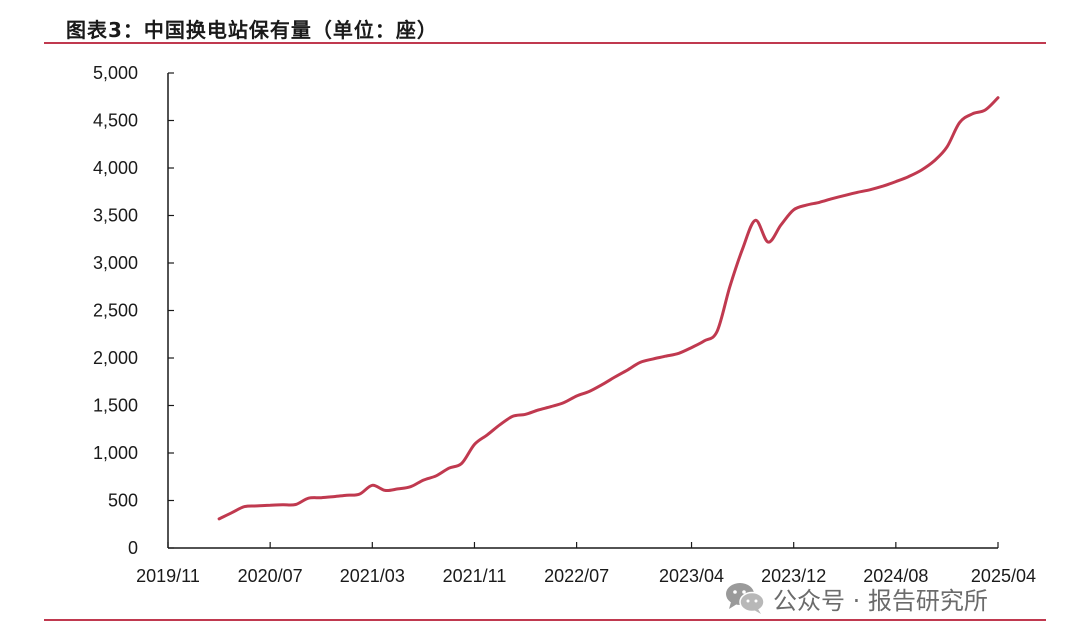 The height and width of the screenshot is (640, 1080). I want to click on x-tick-label: 2021/03, so click(372, 576).